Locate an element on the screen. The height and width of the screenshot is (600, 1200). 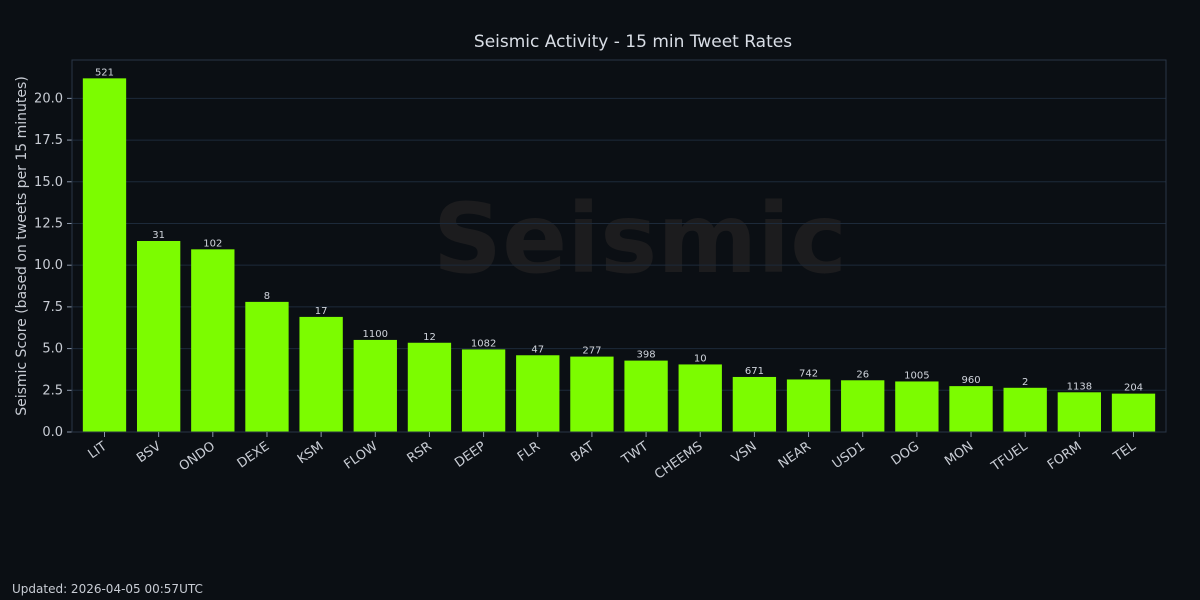
y-tick-label: 12.5 is located at coordinates (48, 223).